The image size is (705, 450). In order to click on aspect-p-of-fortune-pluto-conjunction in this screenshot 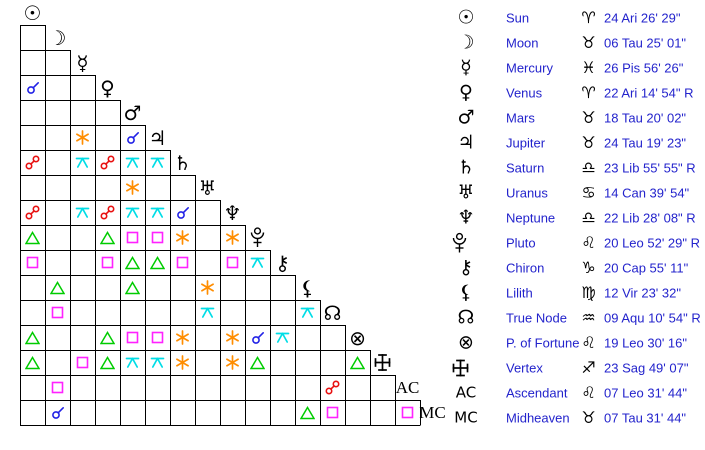, I will do `click(257, 337)`.